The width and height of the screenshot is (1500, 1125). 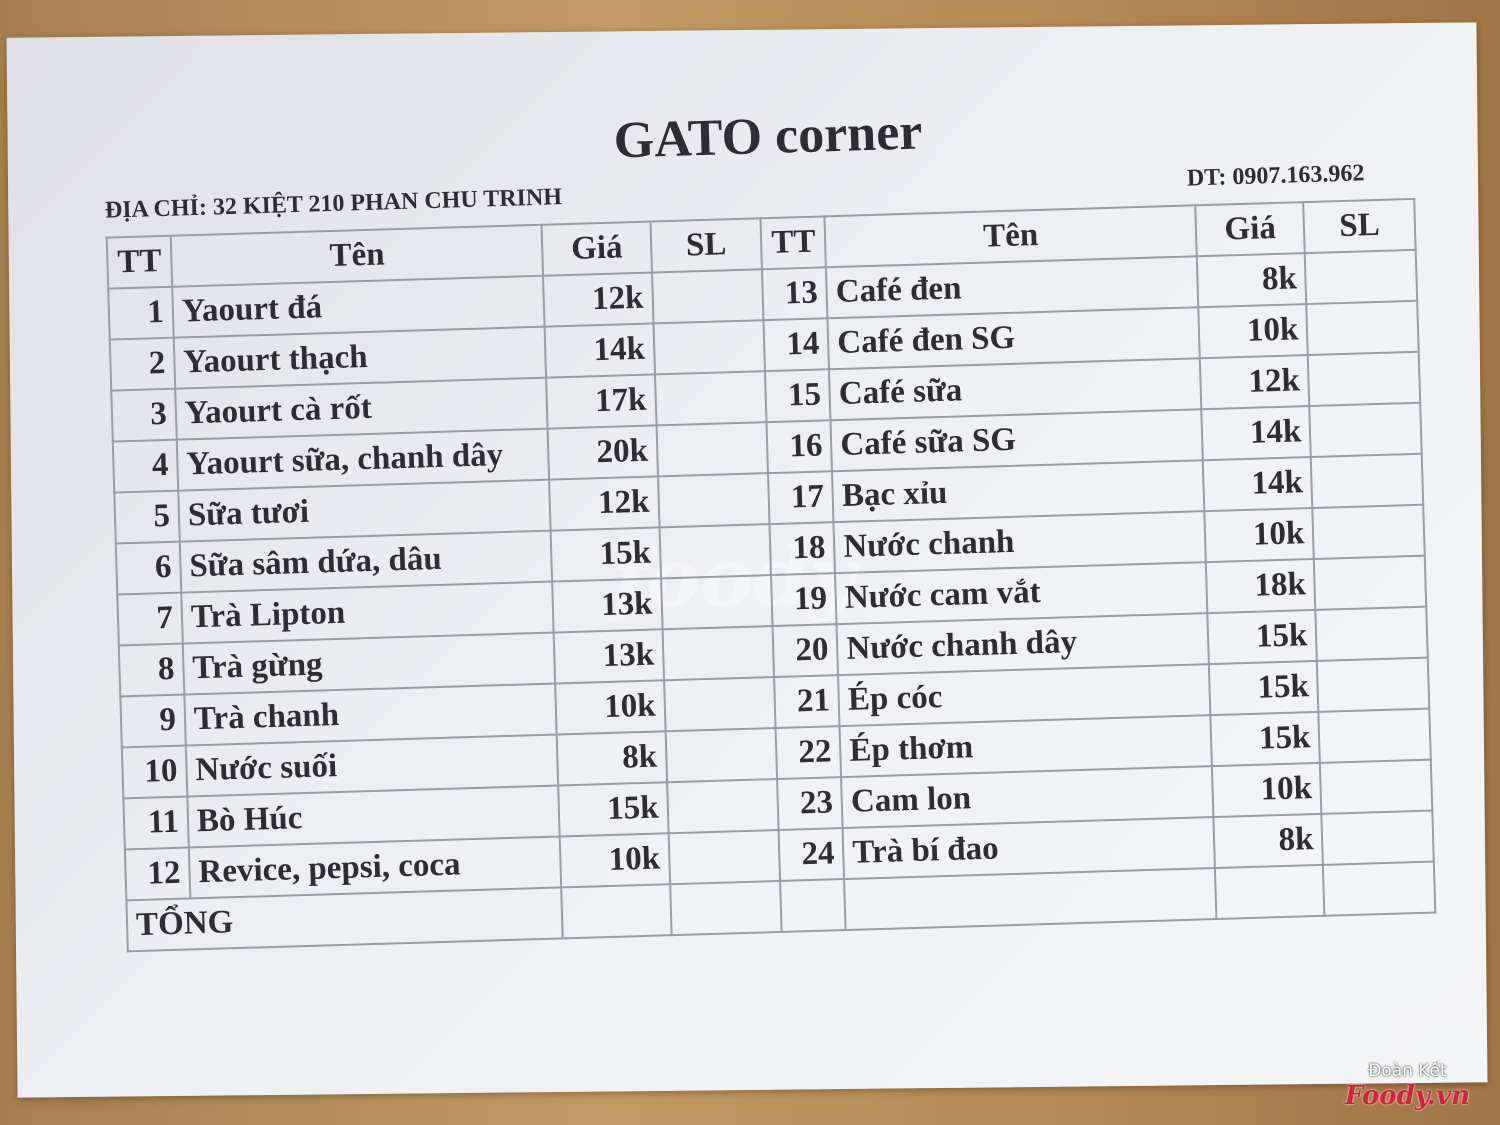 What do you see at coordinates (1275, 176) in the screenshot?
I see `phone: DT: 0907.163.962` at bounding box center [1275, 176].